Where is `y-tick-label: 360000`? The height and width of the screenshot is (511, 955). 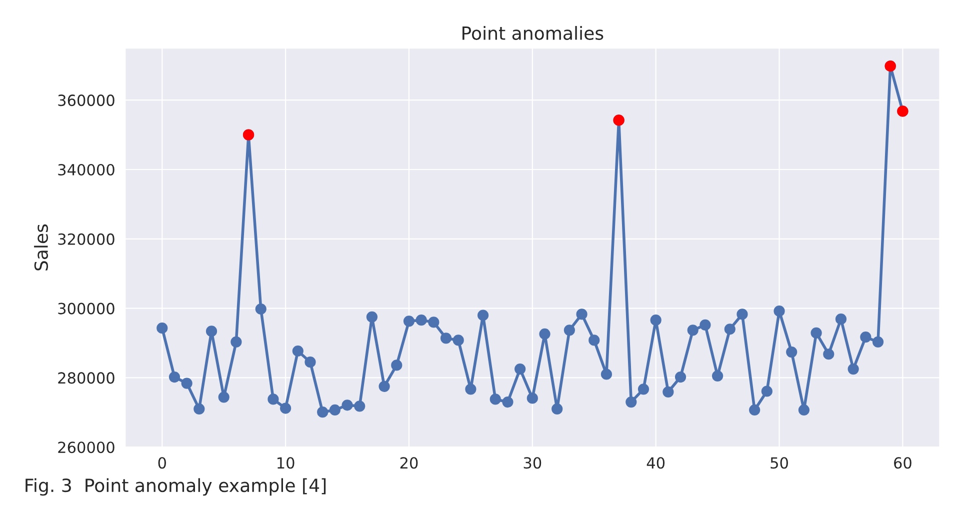
y-tick-label: 360000 is located at coordinates (86, 100).